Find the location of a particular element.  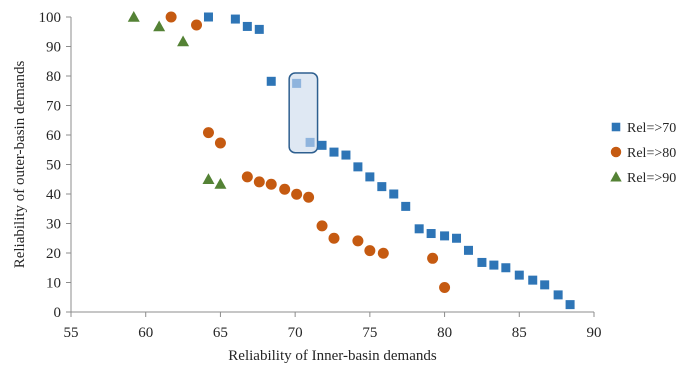

legend-label: Rel=>70 is located at coordinates (651, 128).